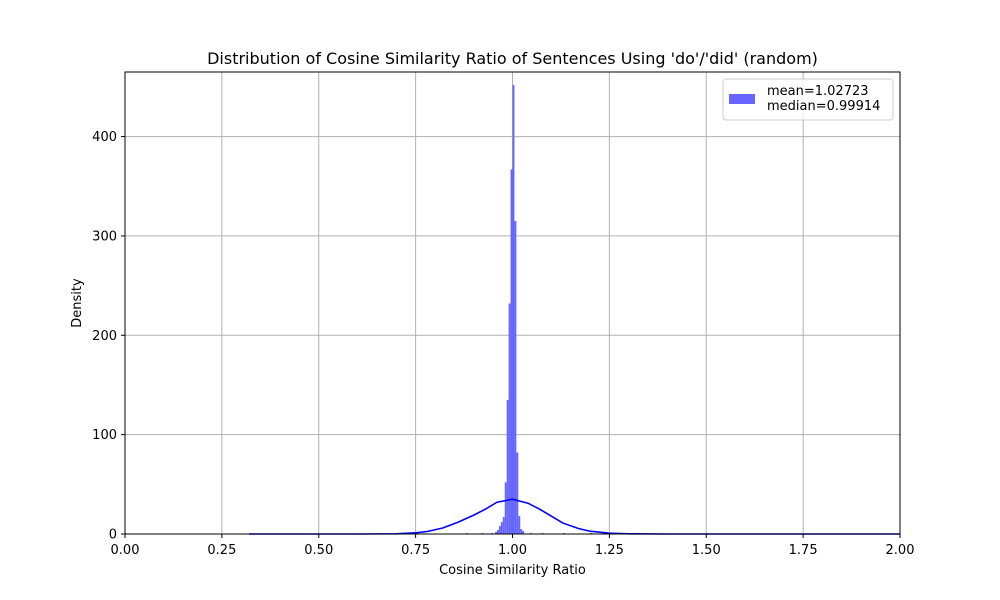 This screenshot has height=600, width=1000. I want to click on y-axis-ticks: 0 100 200 300 400, so click(108, 336).